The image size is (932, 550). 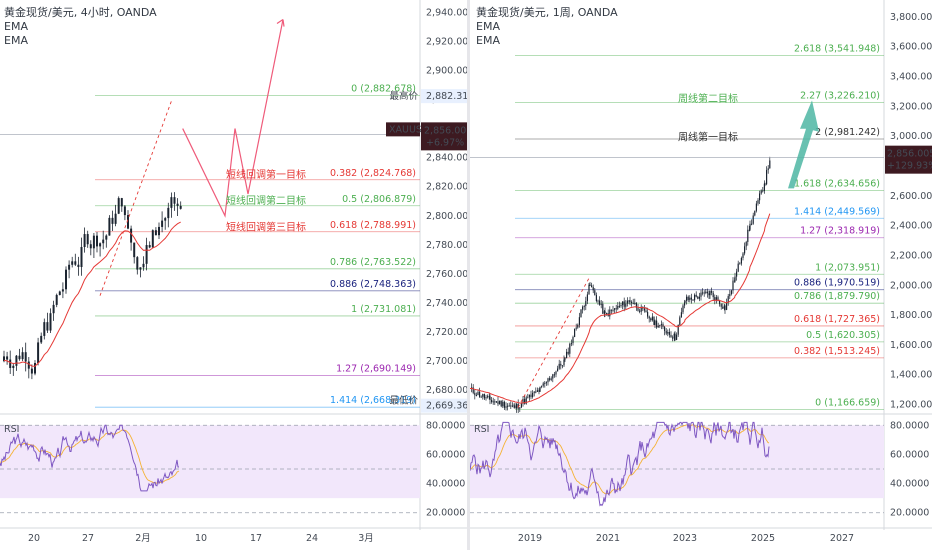 What do you see at coordinates (16, 40) in the screenshot?
I see `indicator-label-ema-2: EMA` at bounding box center [16, 40].